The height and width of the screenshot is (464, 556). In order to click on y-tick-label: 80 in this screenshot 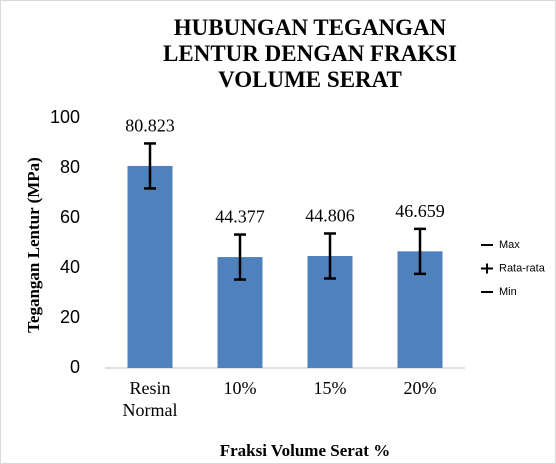, I will do `click(70, 167)`.